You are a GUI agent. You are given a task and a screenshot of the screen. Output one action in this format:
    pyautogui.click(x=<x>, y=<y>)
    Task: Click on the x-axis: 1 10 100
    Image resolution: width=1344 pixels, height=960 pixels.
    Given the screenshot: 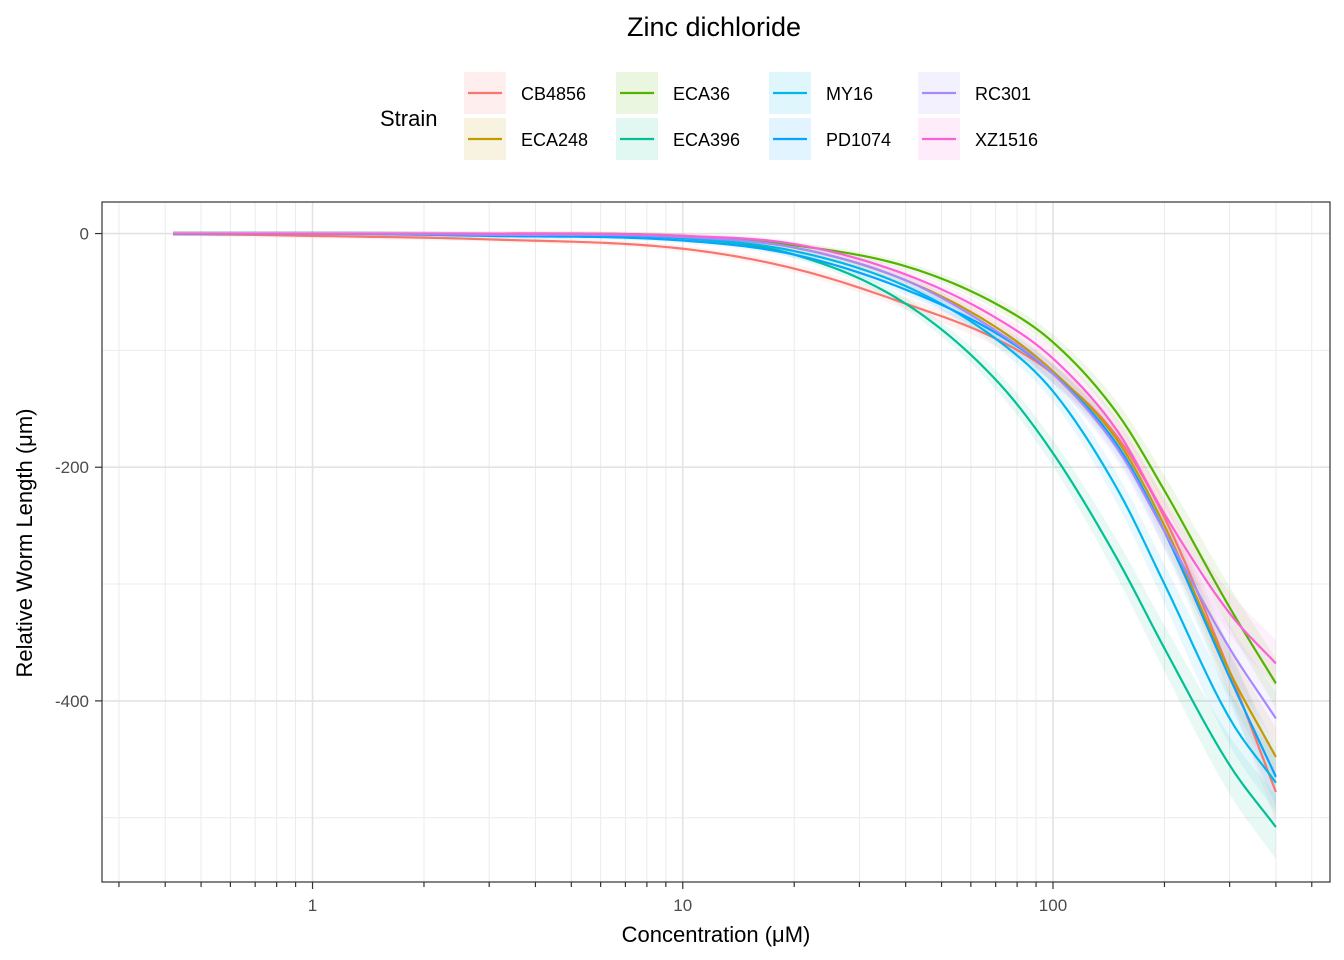 What is the action you would take?
    pyautogui.click(x=715, y=898)
    